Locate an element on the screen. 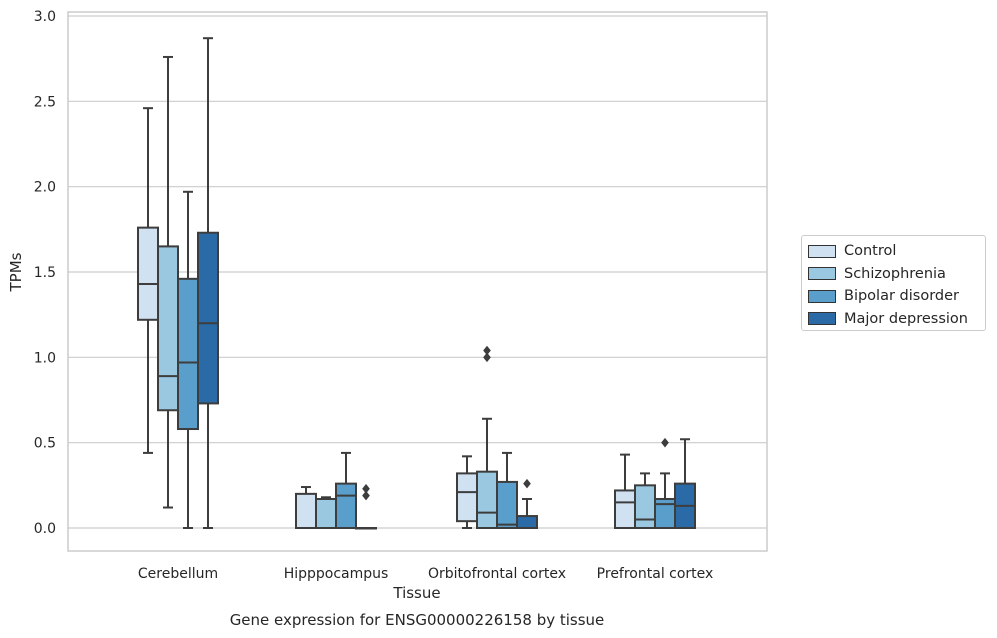 Image resolution: width=997 pixels, height=638 pixels. legend-item: Bipolar disorder is located at coordinates (896, 296).